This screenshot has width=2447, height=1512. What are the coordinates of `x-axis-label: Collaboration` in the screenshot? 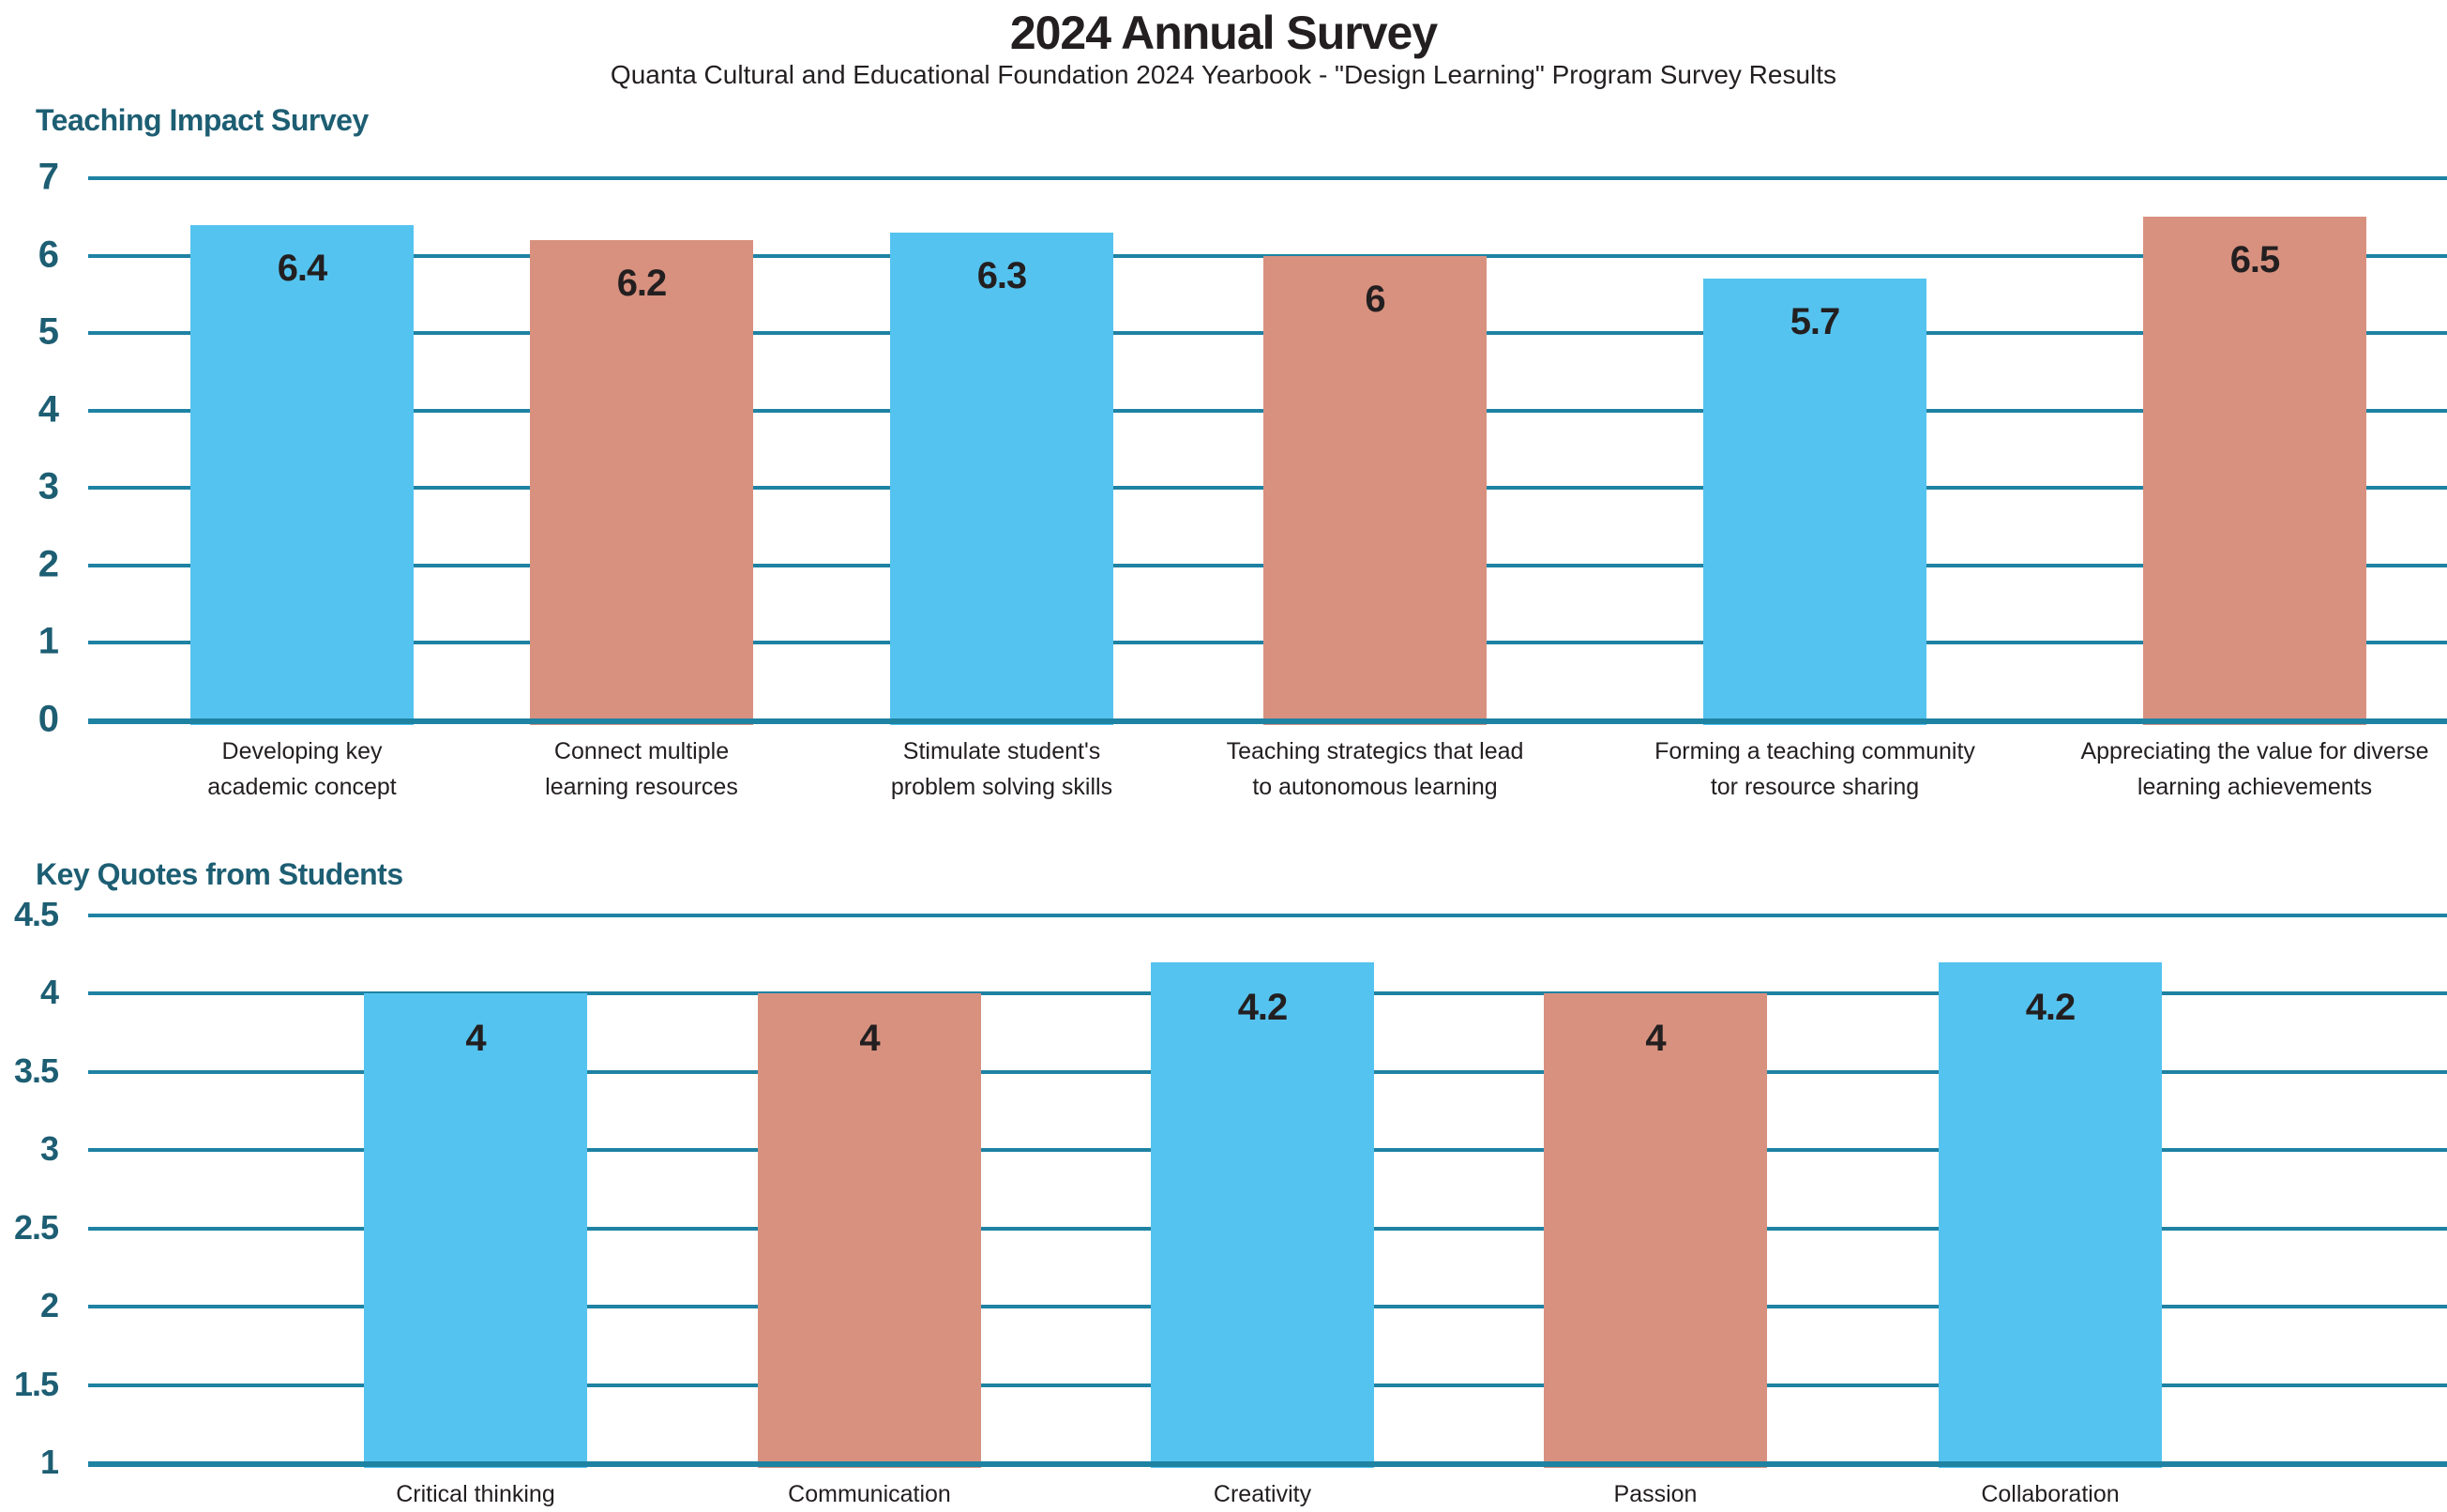 It's located at (2050, 1494).